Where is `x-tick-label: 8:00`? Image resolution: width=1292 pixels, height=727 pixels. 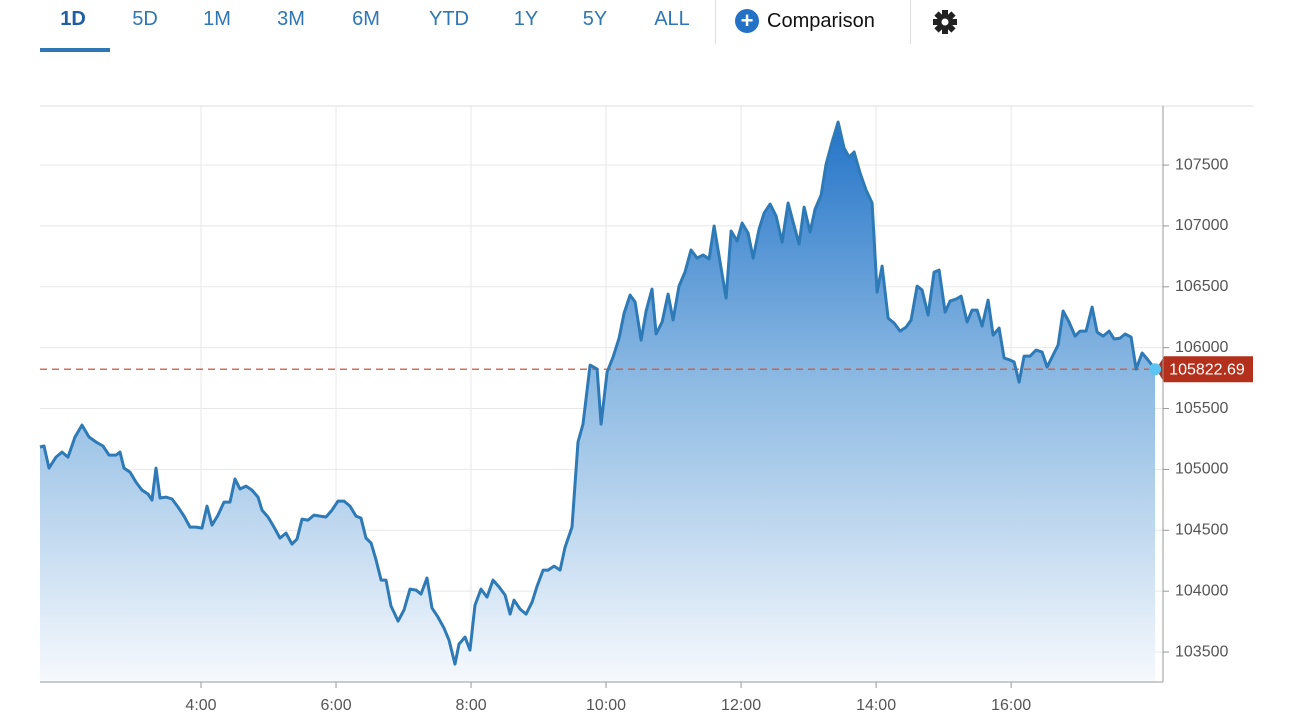
x-tick-label: 8:00 is located at coordinates (470, 705).